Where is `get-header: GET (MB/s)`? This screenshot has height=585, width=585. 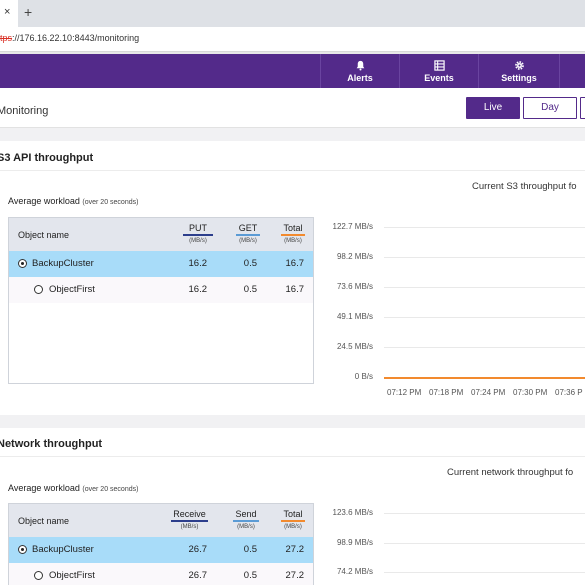 get-header: GET (MB/s) is located at coordinates (248, 233).